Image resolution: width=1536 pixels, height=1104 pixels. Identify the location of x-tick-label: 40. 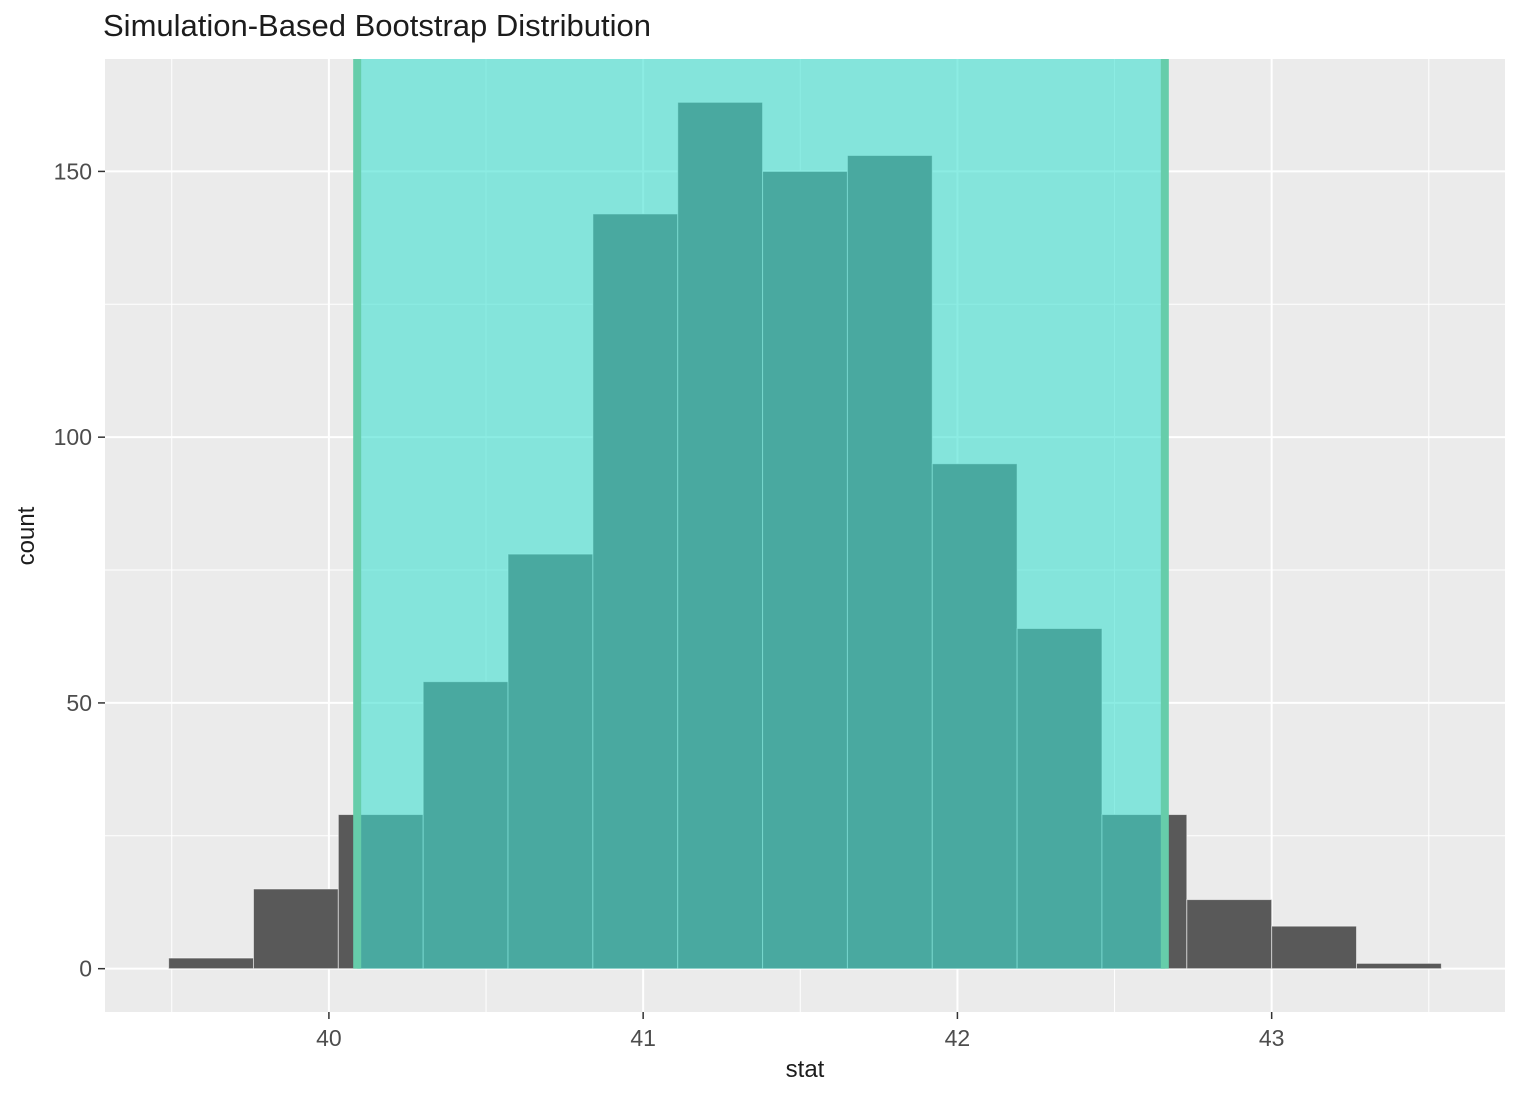
(329, 1038).